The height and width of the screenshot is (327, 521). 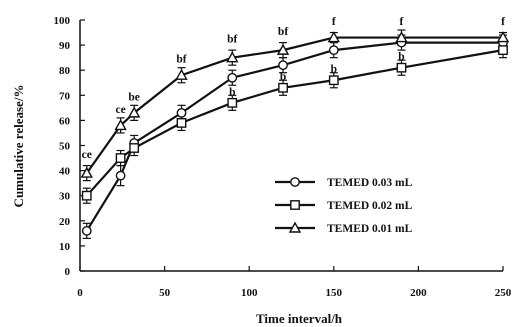 I want to click on y-tick-label: 20, so click(x=65, y=222).